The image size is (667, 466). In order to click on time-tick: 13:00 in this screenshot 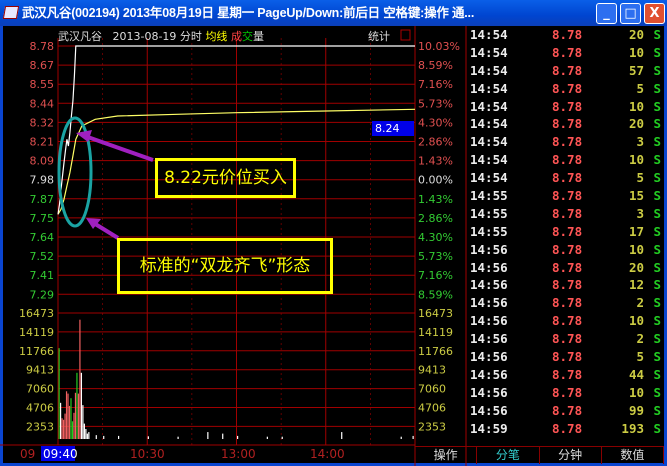, I will do `click(238, 454)`.